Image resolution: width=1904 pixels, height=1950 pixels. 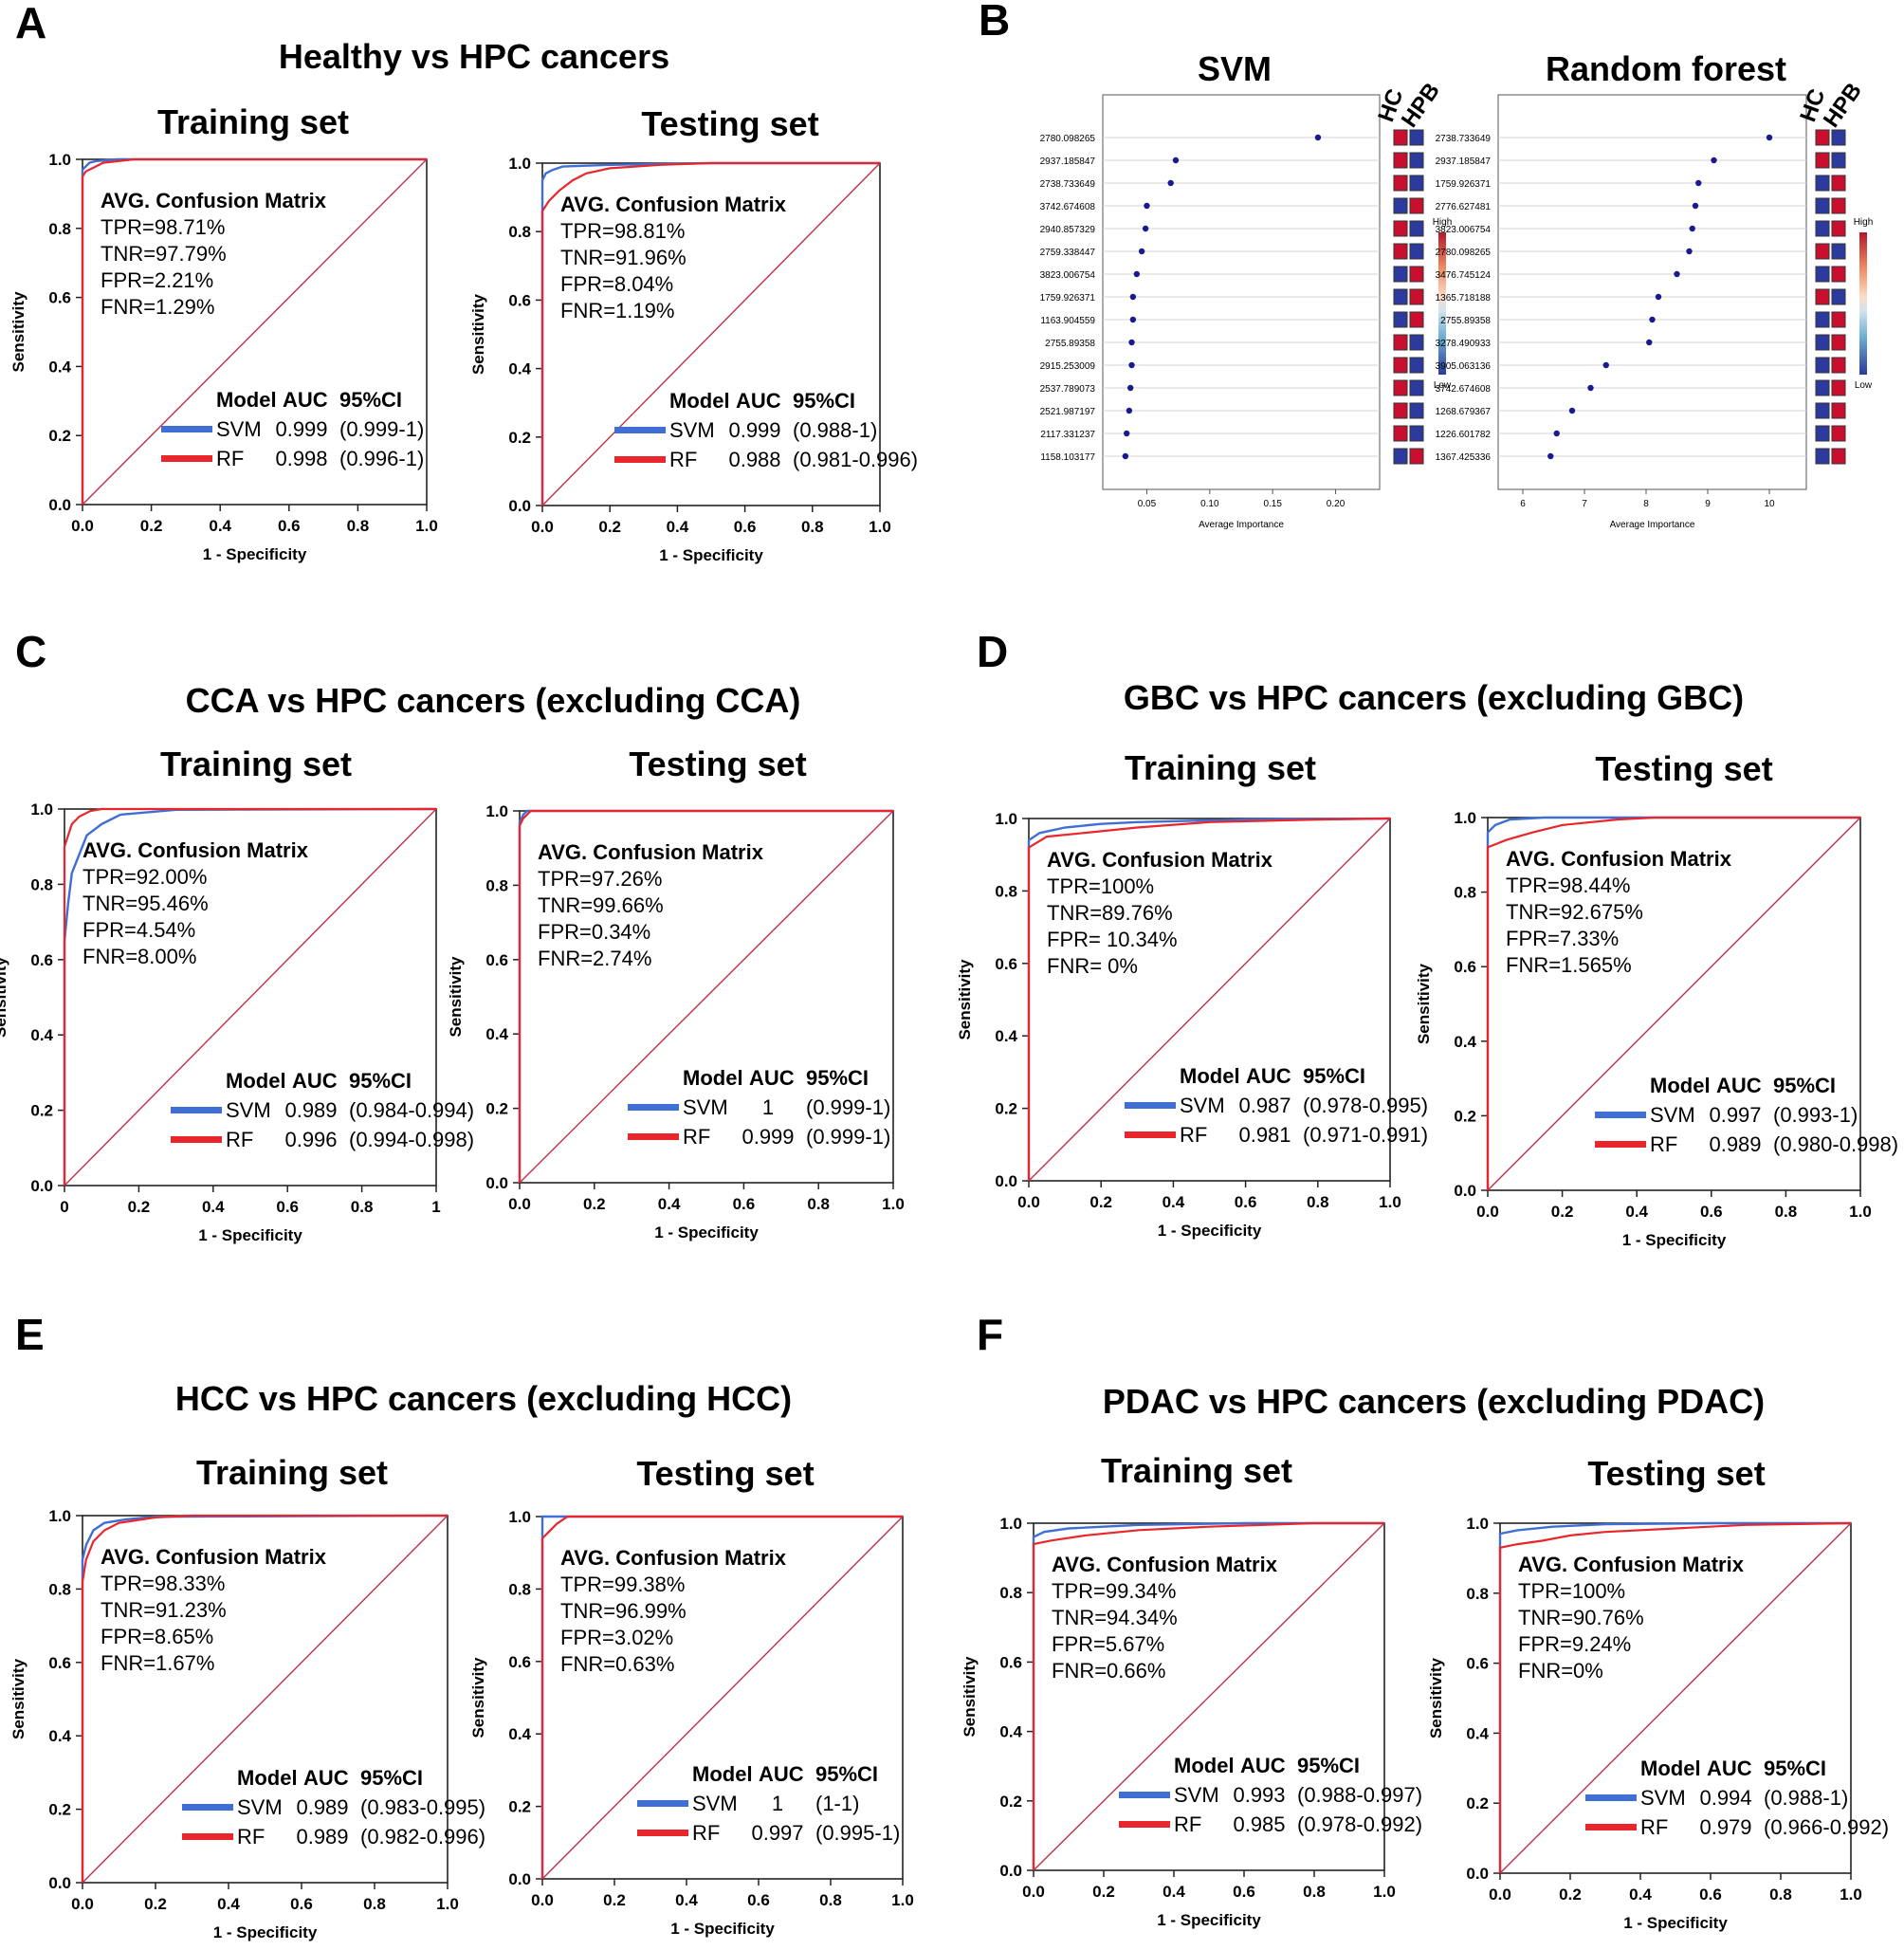 What do you see at coordinates (1676, 1923) in the screenshot?
I see `x-axis-label: 1 - Specificity` at bounding box center [1676, 1923].